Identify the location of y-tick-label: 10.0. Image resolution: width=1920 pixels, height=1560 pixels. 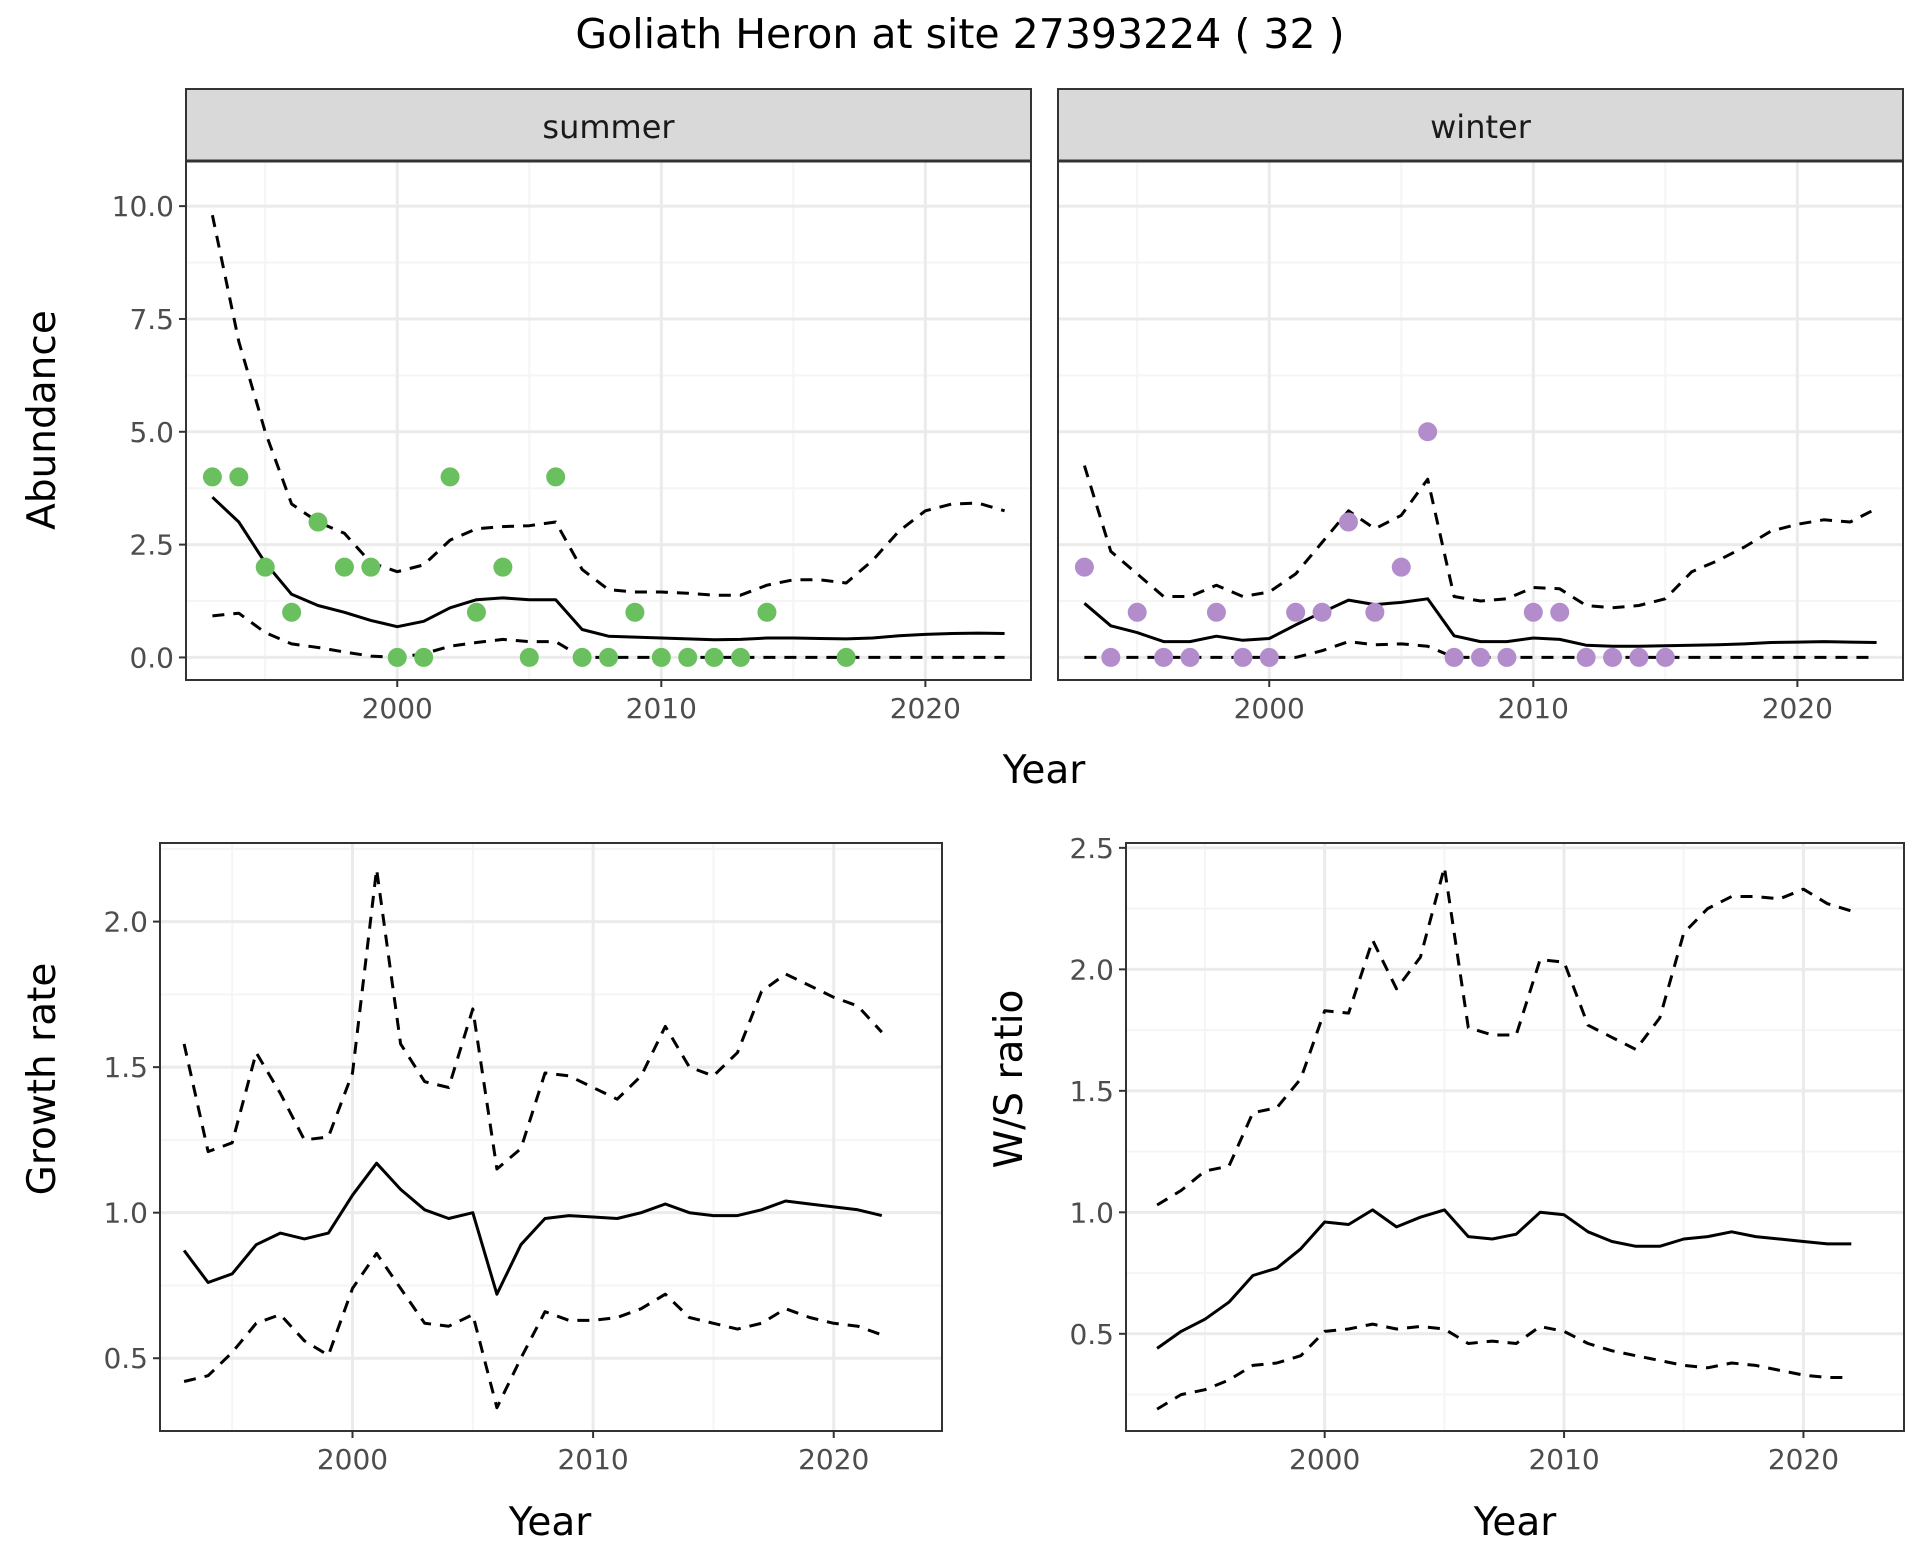
(143, 206).